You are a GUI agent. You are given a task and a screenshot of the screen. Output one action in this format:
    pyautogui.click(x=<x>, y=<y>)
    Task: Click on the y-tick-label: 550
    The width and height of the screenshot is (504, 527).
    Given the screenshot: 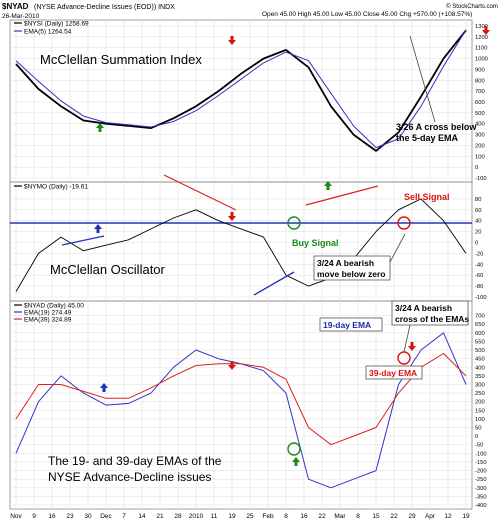 What is the action you would take?
    pyautogui.click(x=480, y=342)
    